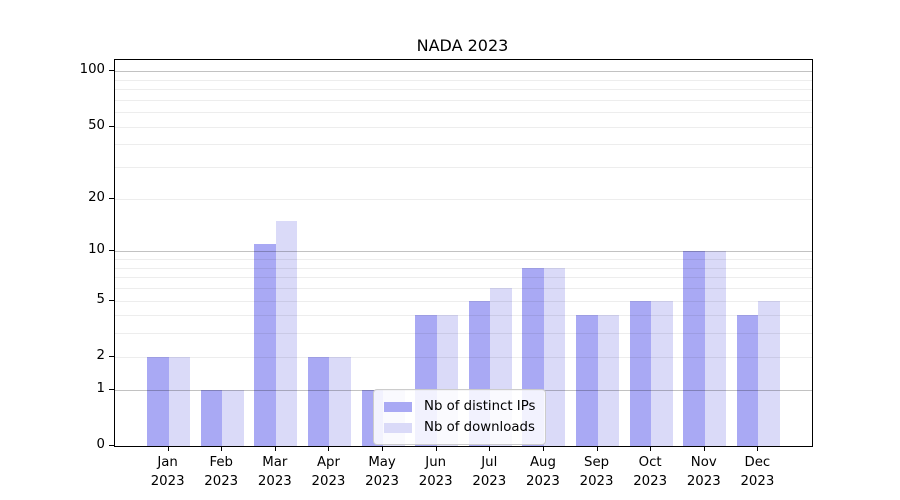  What do you see at coordinates (96, 250) in the screenshot?
I see `y-tick-label: 10` at bounding box center [96, 250].